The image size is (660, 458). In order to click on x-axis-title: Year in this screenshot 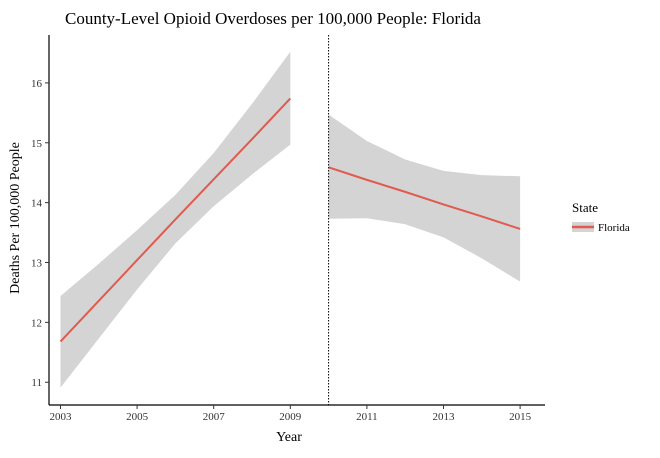, I will do `click(289, 437)`.